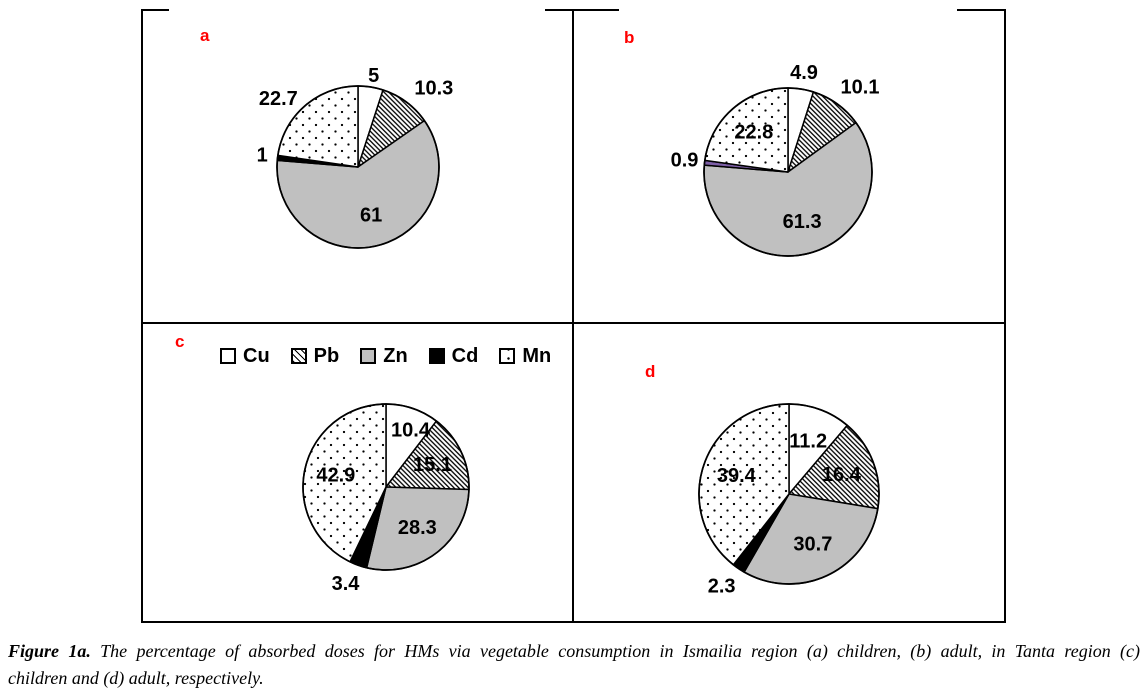 The height and width of the screenshot is (696, 1148). Describe the element at coordinates (346, 584) in the screenshot. I see `pie-label-cd: 3.4` at that location.